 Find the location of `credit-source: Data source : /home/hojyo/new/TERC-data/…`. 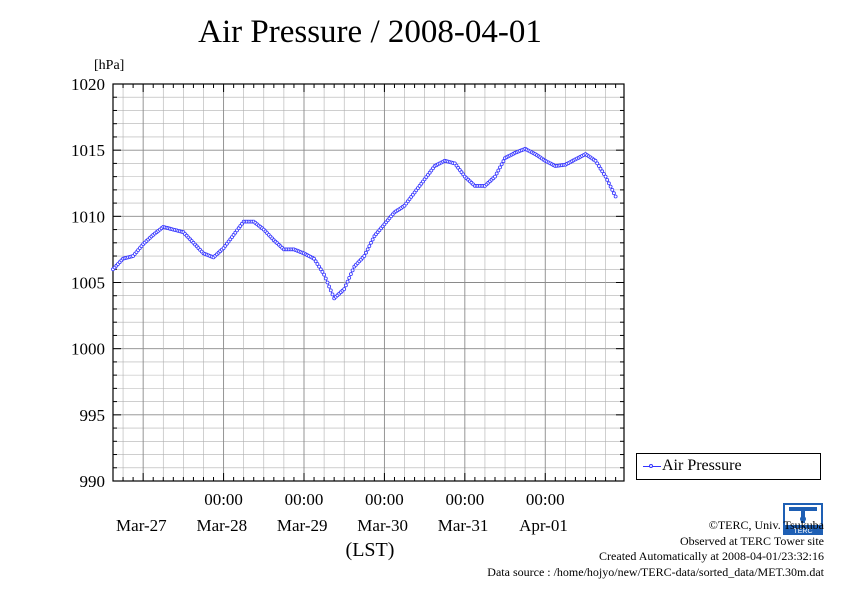

credit-source: Data source : /home/hojyo/new/TERC-data/… is located at coordinates (655, 571).